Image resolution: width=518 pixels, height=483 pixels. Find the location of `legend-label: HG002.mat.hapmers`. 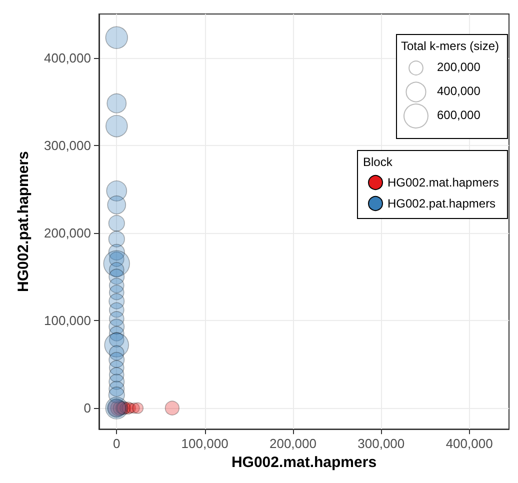

legend-label: HG002.mat.hapmers is located at coordinates (443, 183).